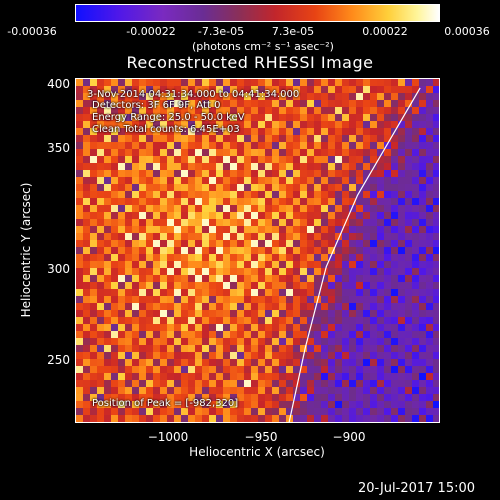 The image size is (500, 500). I want to click on colorbar-tick-label: -7.3e-05, so click(221, 31).